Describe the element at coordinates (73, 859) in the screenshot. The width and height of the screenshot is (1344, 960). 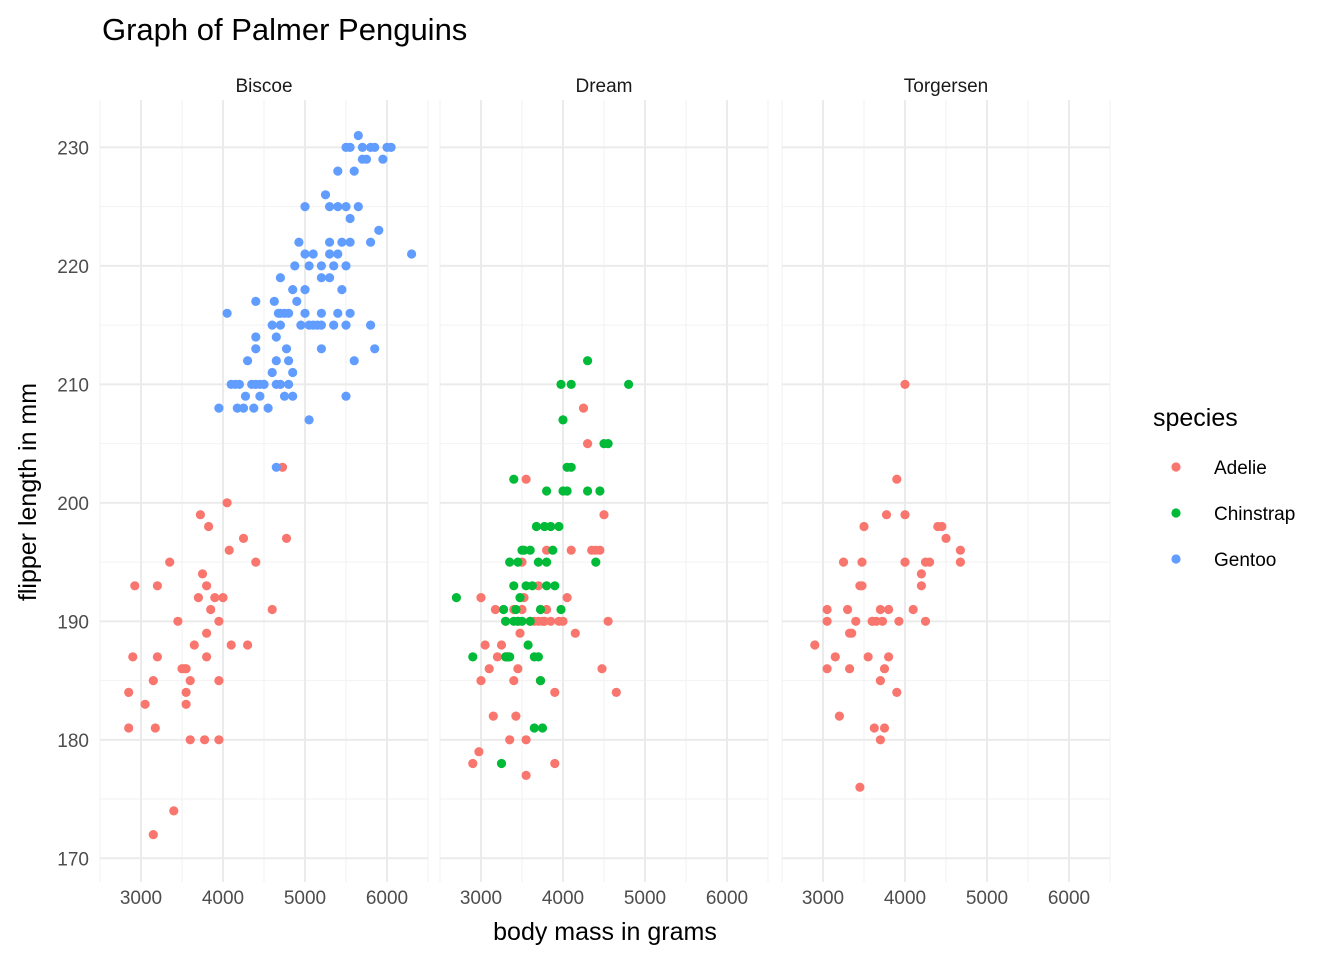
I see `y-tick-label: 170` at that location.